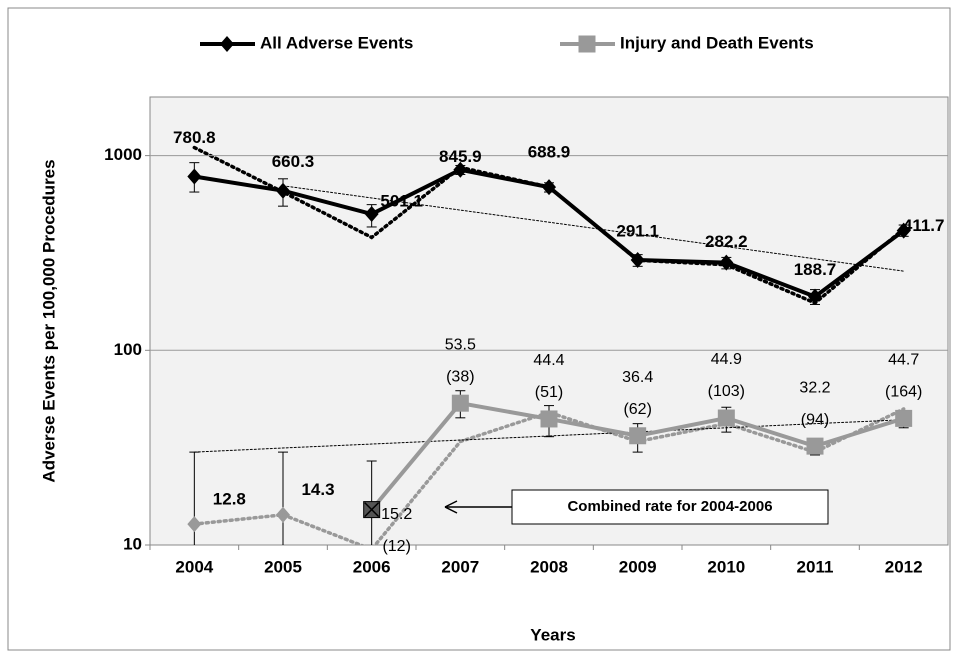 This screenshot has height=658, width=959. What do you see at coordinates (904, 566) in the screenshot?
I see `x-tick-label: 2012` at bounding box center [904, 566].